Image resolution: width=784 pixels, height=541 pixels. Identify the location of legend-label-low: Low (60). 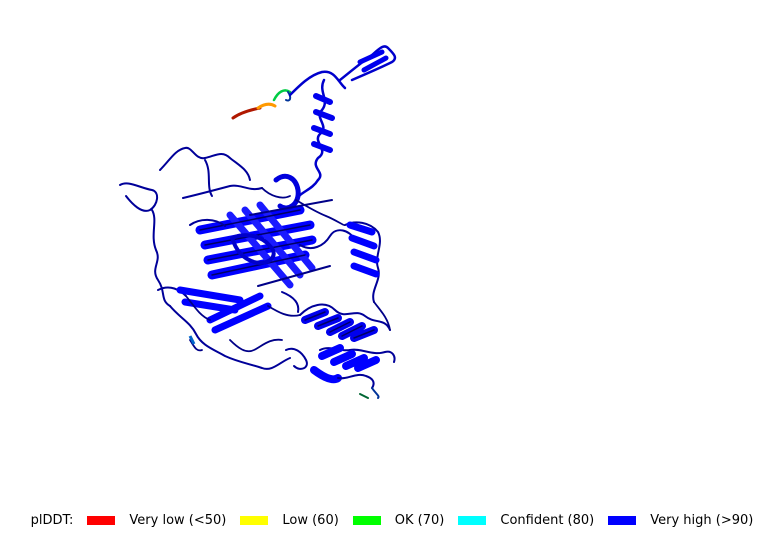
(310, 520).